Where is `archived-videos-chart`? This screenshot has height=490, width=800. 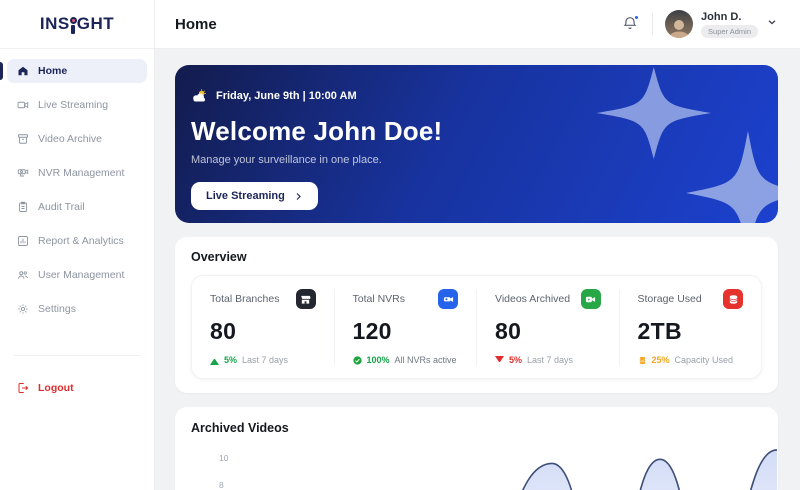
archived-videos-chart is located at coordinates (649, 469).